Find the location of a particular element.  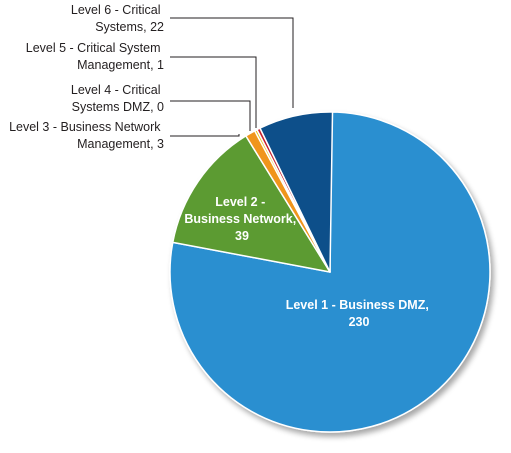

label-level-1: Level 1 - Business DMZ, 230 is located at coordinates (359, 313).